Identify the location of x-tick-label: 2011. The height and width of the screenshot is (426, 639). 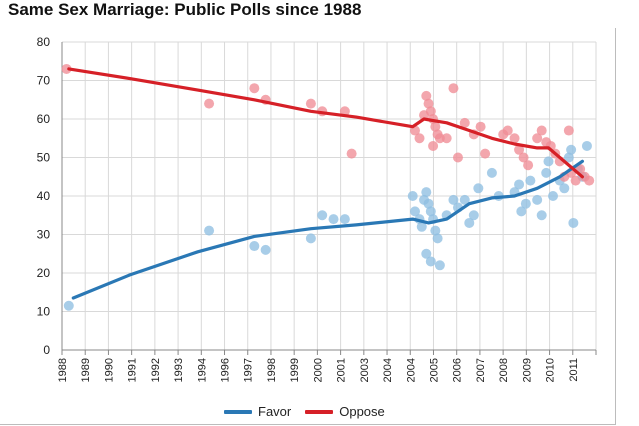
(574, 370).